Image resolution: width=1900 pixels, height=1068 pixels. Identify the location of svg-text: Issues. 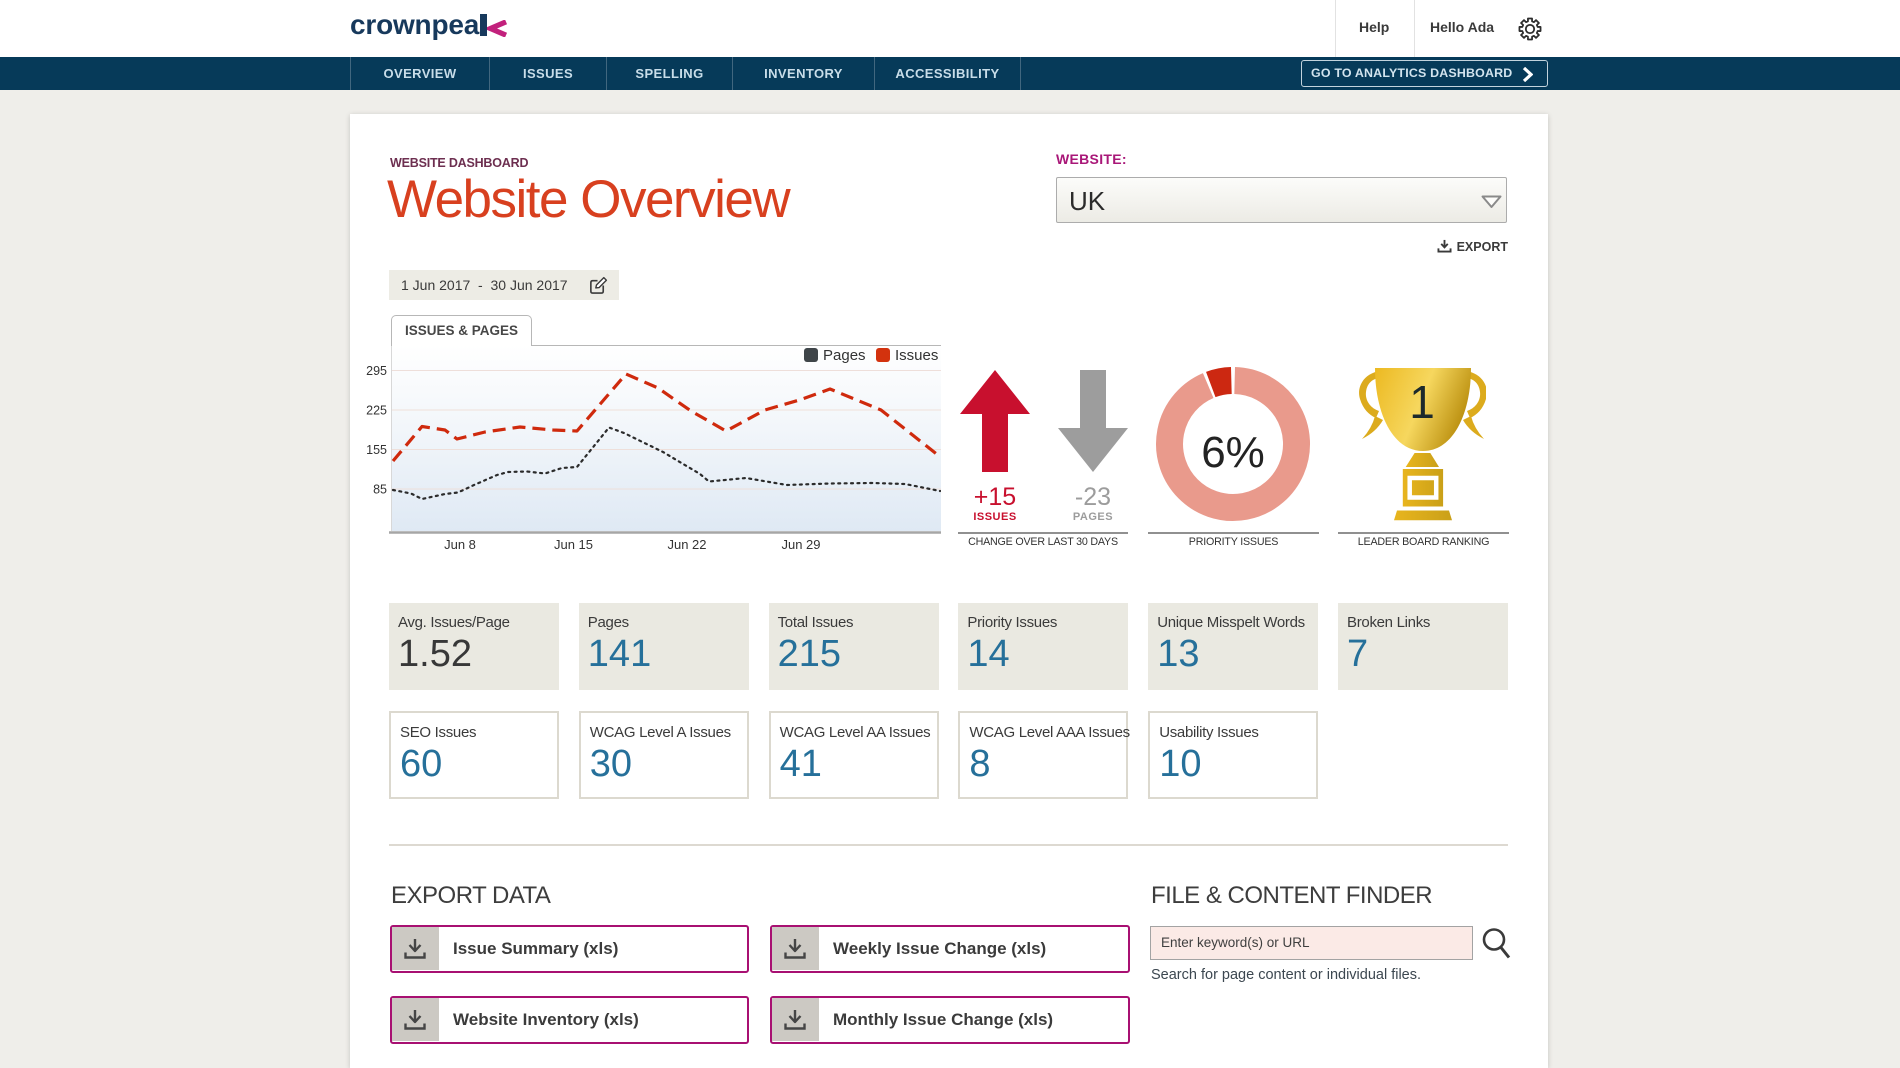
(916, 355).